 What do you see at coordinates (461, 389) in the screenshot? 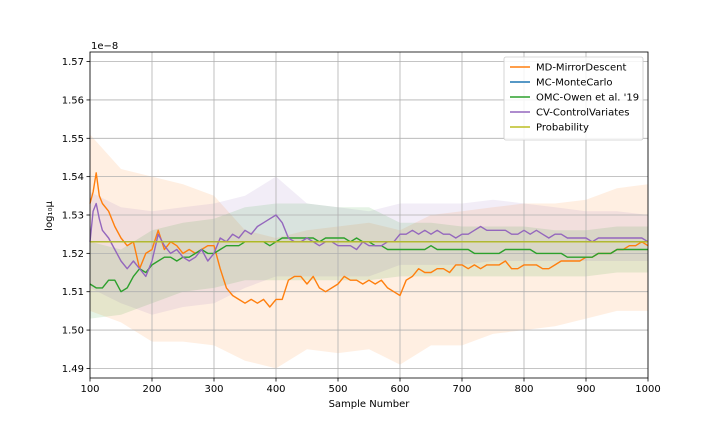
I see `x-tick-label-6: 700` at bounding box center [461, 389].